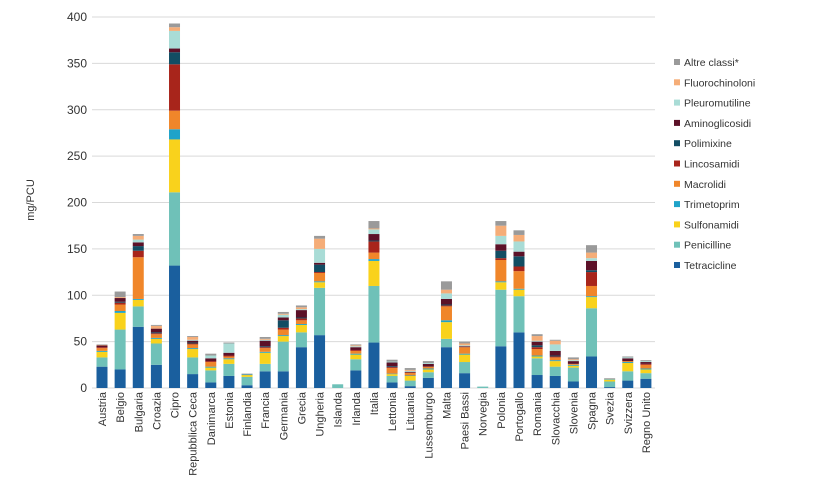 The width and height of the screenshot is (820, 504). I want to click on x-tick-label: Bulgaria, so click(139, 411).